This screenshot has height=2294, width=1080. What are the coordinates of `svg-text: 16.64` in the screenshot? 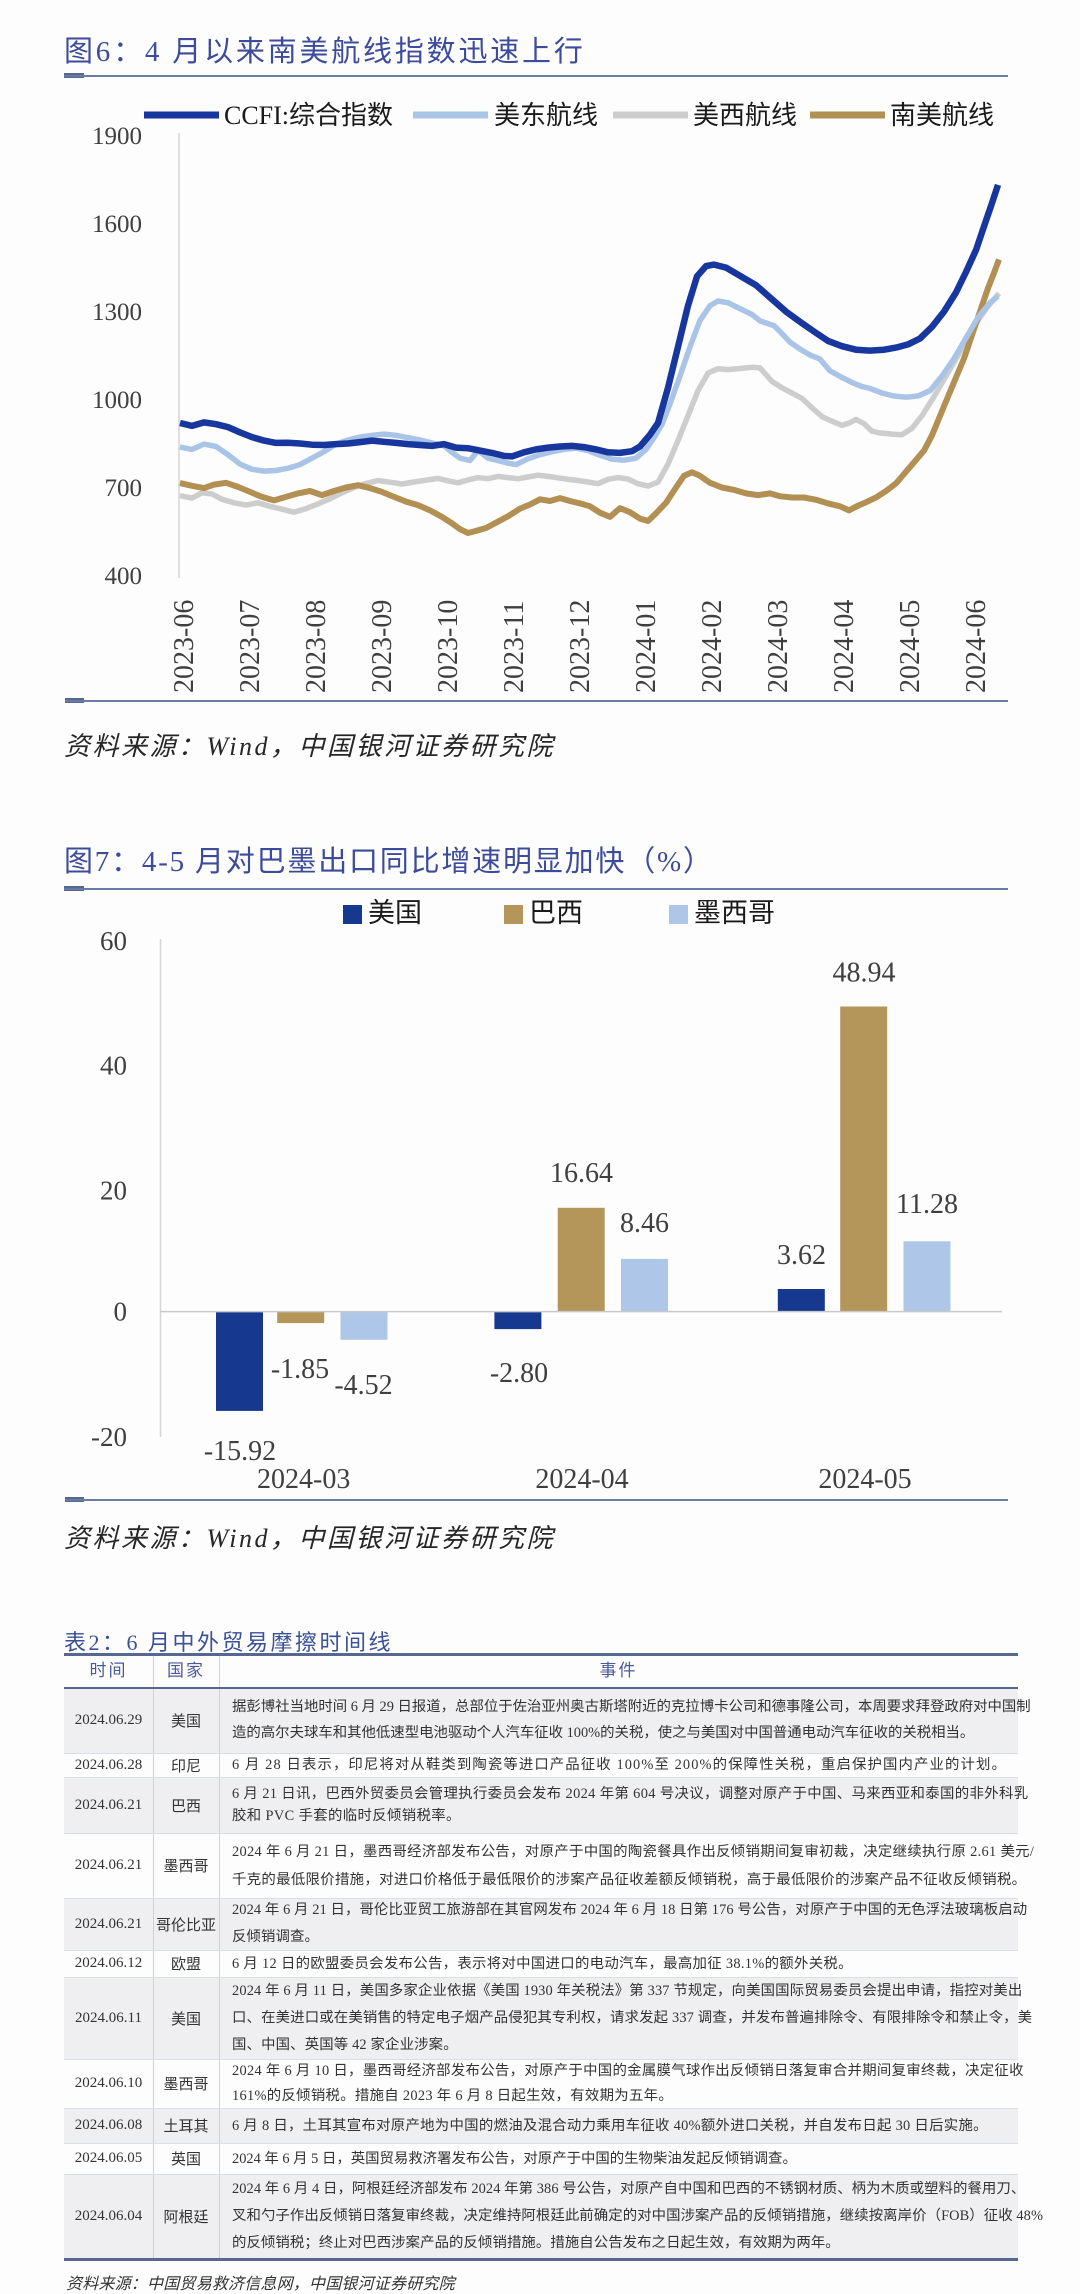 It's located at (581, 1173).